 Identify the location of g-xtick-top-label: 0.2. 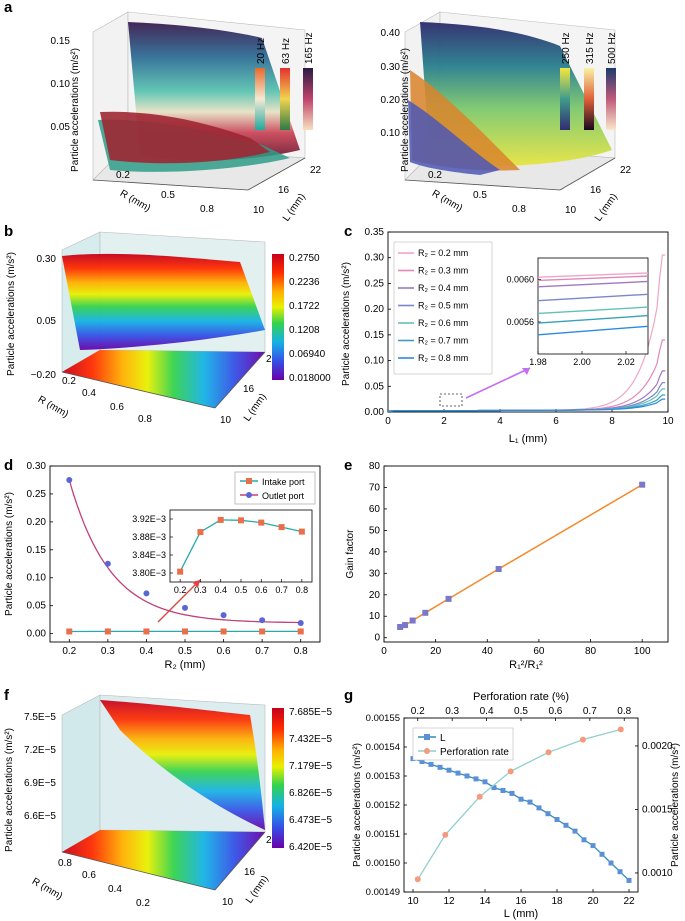
(418, 711).